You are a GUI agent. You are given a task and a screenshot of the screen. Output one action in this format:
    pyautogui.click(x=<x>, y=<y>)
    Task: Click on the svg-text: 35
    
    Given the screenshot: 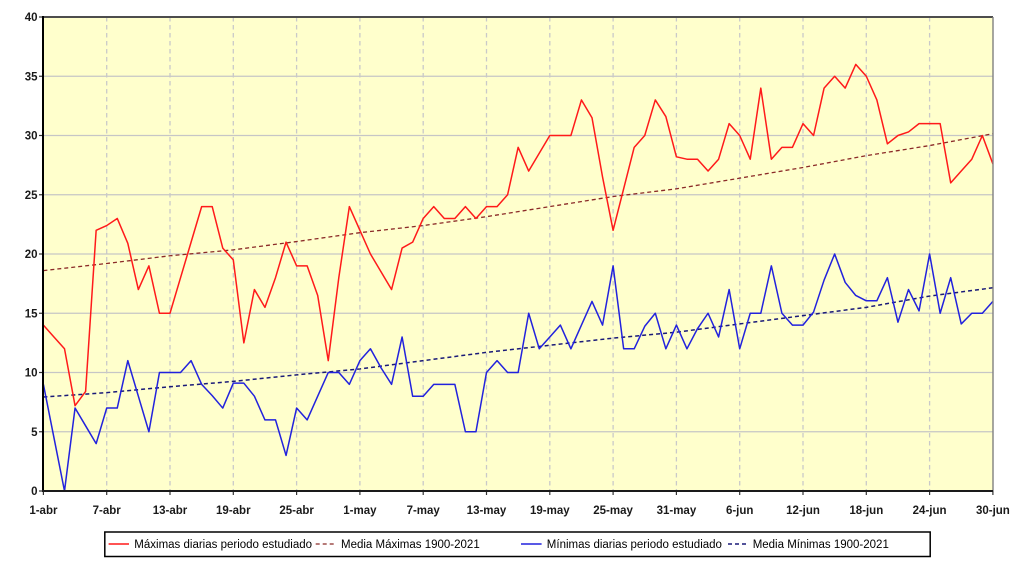 What is the action you would take?
    pyautogui.click(x=31, y=77)
    